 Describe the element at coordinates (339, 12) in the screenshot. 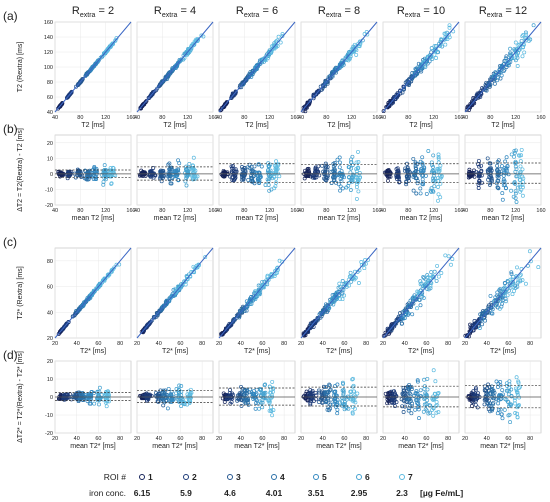

I see `column-header-text: Rextra = 8` at that location.